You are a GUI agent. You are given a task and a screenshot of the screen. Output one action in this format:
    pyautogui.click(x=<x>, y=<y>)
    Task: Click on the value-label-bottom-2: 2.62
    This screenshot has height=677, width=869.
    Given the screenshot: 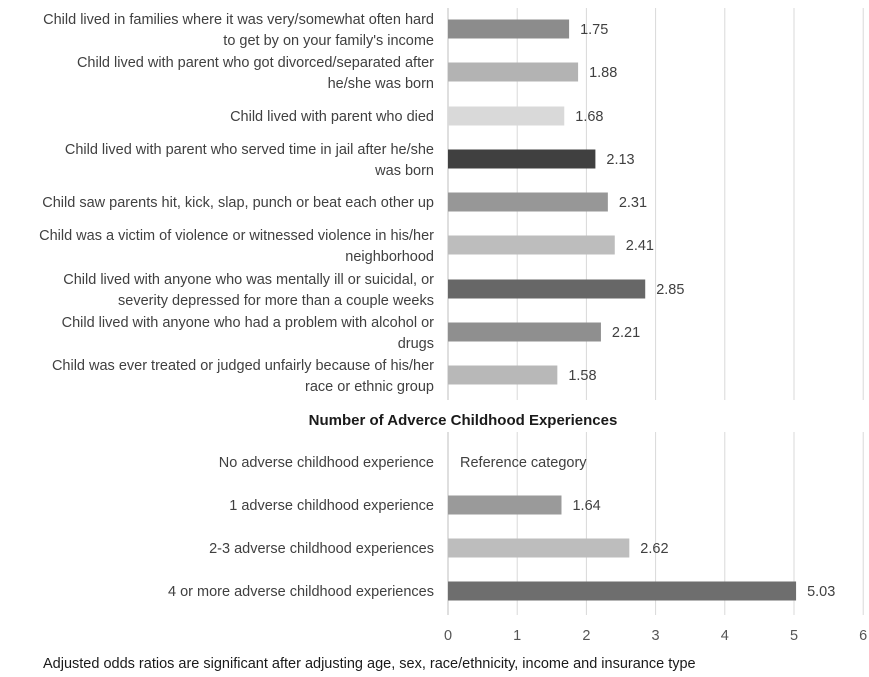 What is the action you would take?
    pyautogui.click(x=654, y=549)
    